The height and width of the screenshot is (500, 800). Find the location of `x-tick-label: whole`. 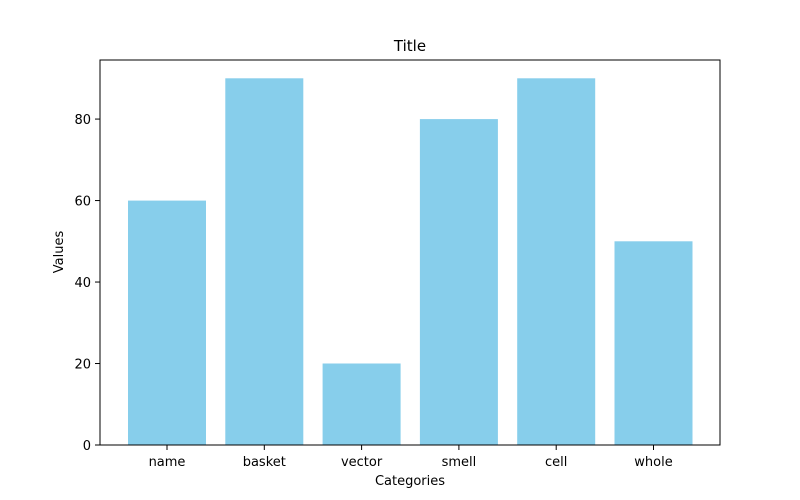

x-tick-label: whole is located at coordinates (653, 462).